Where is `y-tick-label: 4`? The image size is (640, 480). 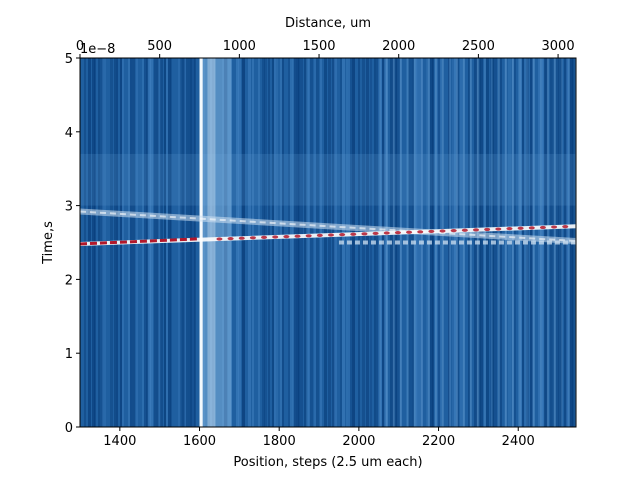
y-tick-label: 4 is located at coordinates (69, 133).